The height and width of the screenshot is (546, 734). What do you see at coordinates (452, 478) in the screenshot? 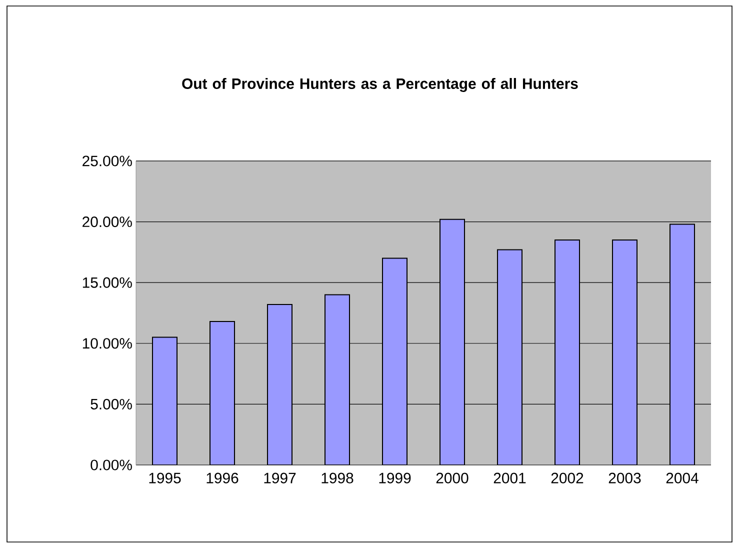
I see `x-tick-label: 2000` at bounding box center [452, 478].